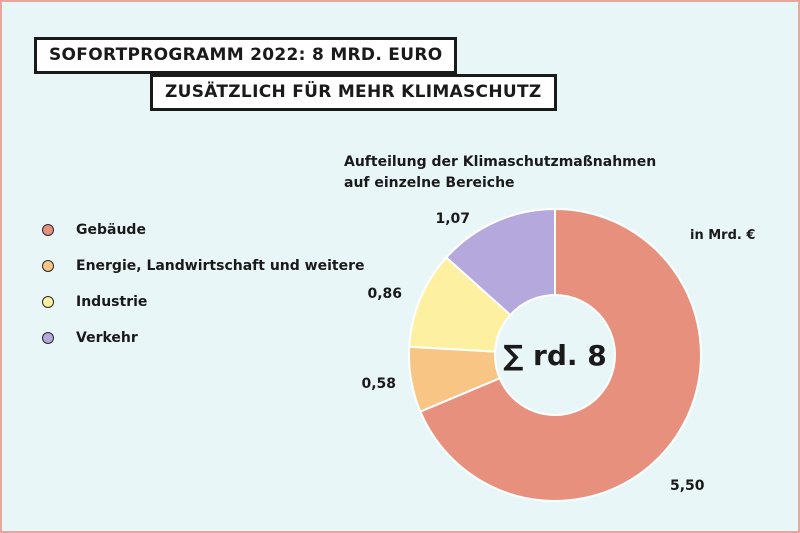  What do you see at coordinates (48, 266) in the screenshot?
I see `legend-swatch-energie` at bounding box center [48, 266].